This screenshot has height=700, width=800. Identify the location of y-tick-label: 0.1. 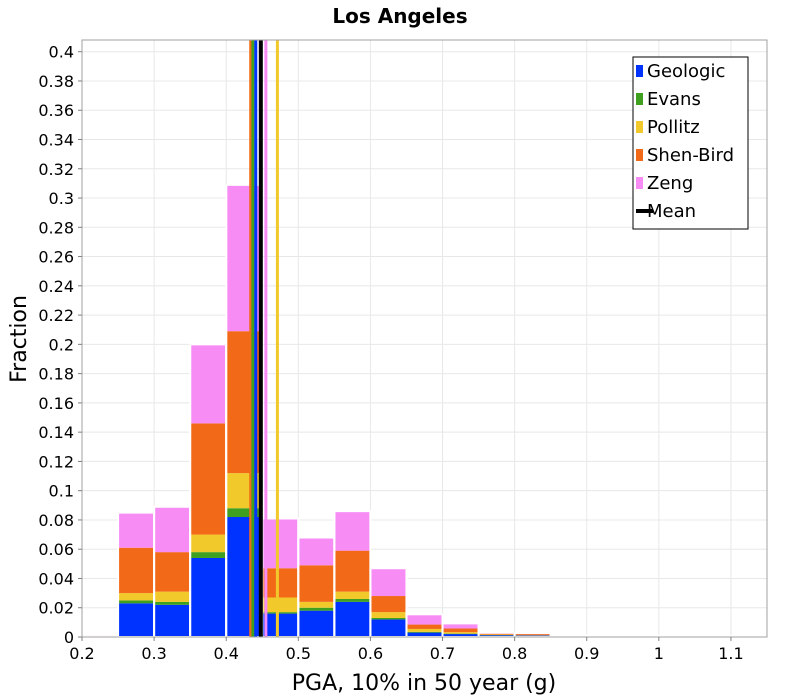
(61, 491).